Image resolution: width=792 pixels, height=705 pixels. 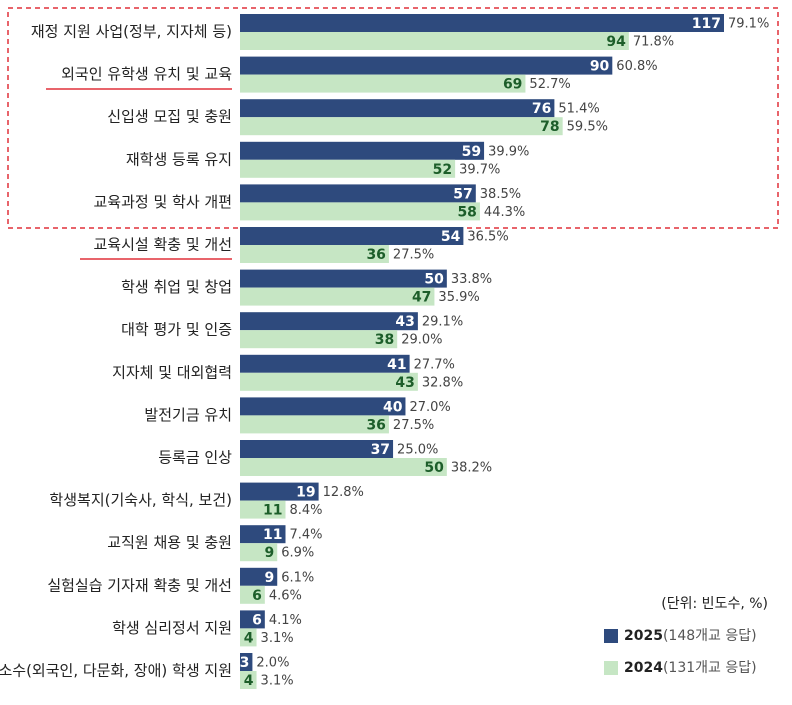 What do you see at coordinates (131, 32) in the screenshot?
I see `category-label: 재정 지원 사업(정부, 지자체 등)` at bounding box center [131, 32].